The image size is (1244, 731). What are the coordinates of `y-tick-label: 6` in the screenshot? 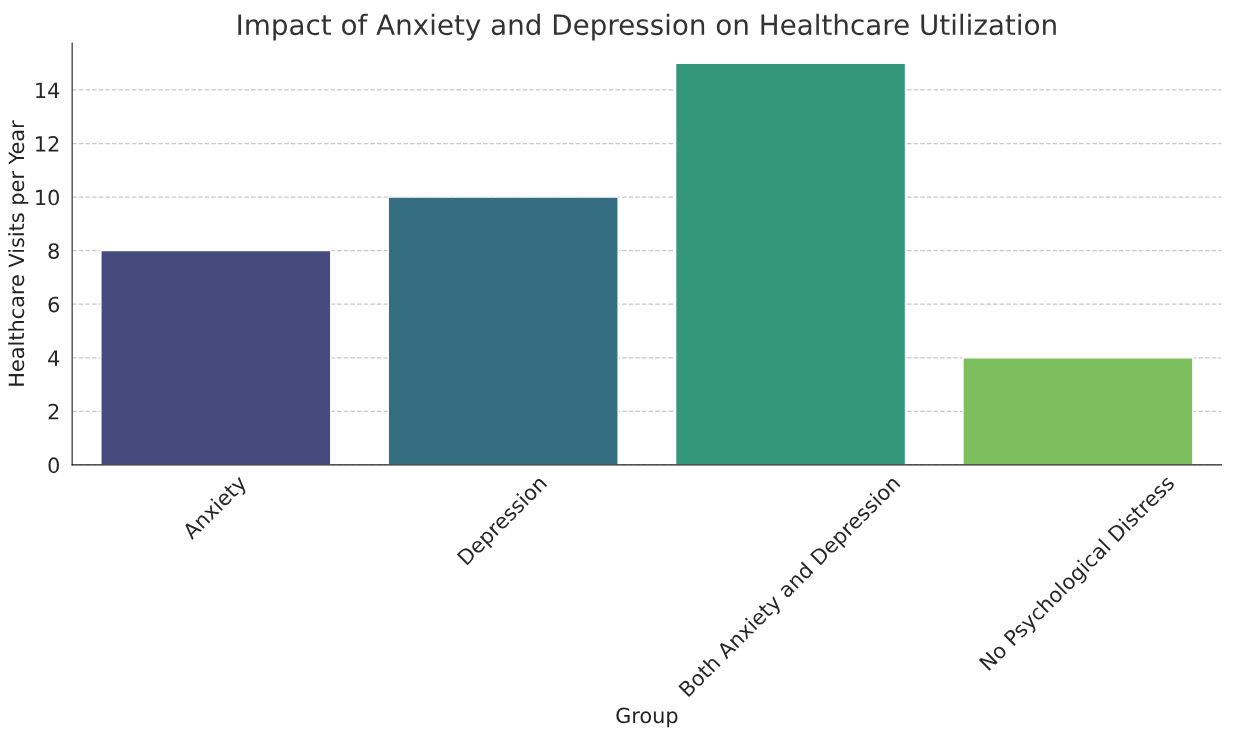 It's located at (54, 304).